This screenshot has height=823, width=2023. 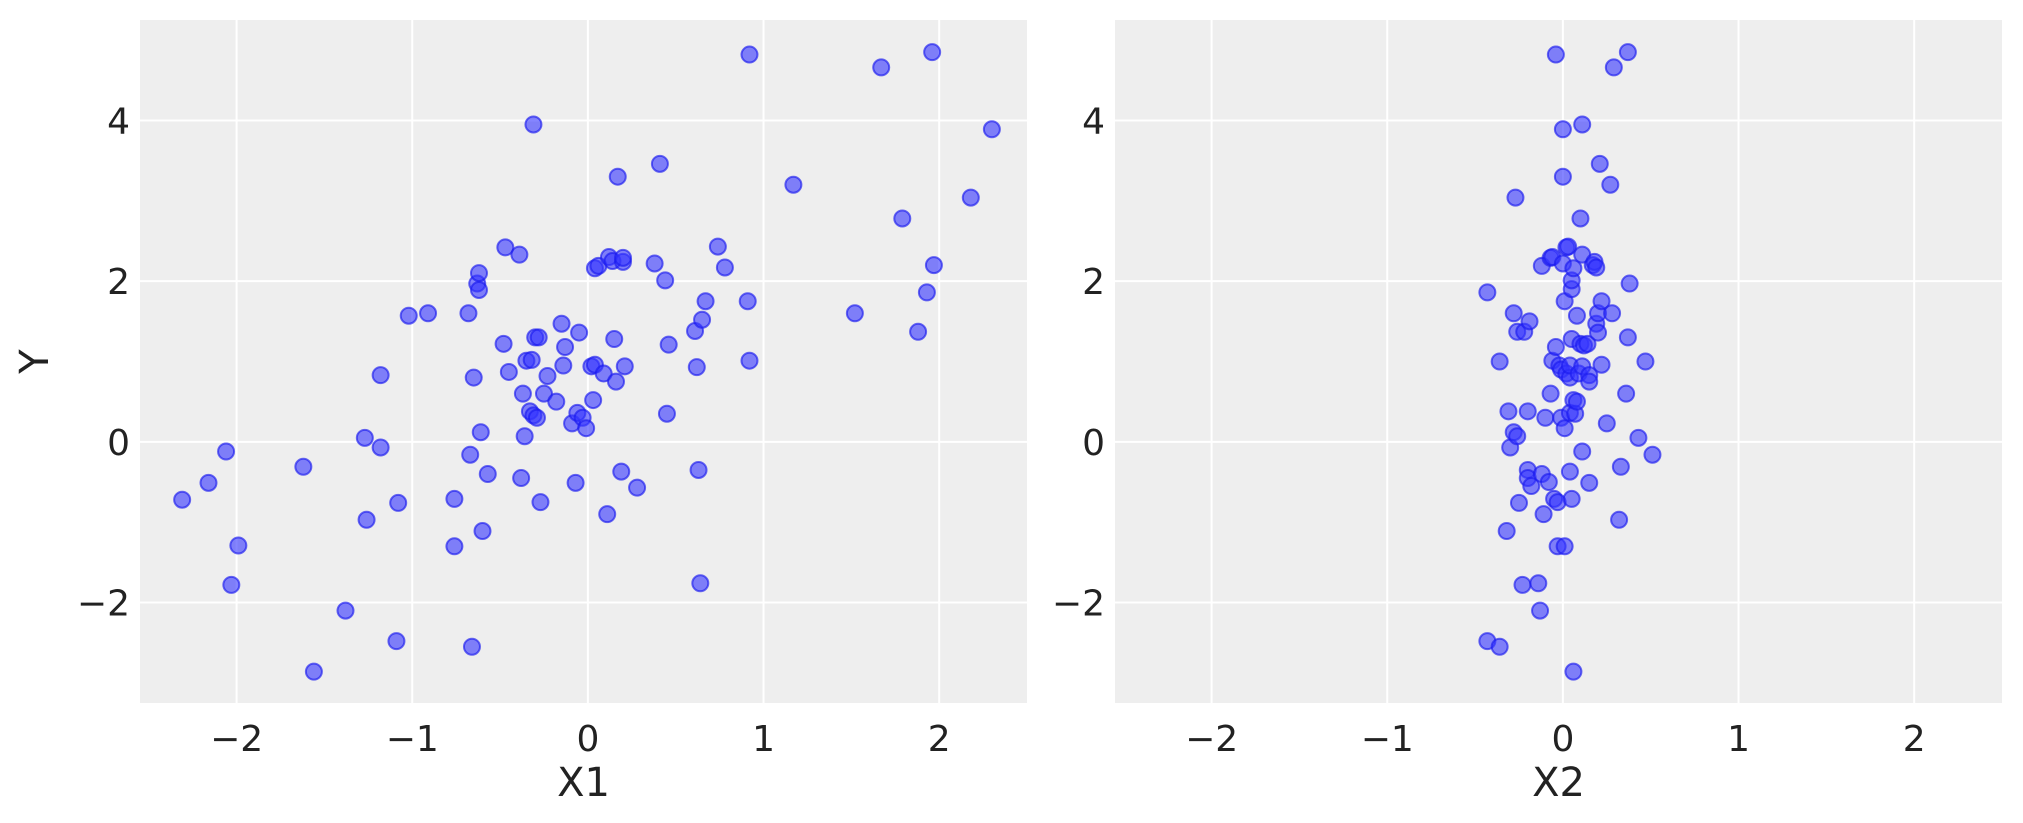 I want to click on y-tick-label: 0, so click(x=118, y=443).